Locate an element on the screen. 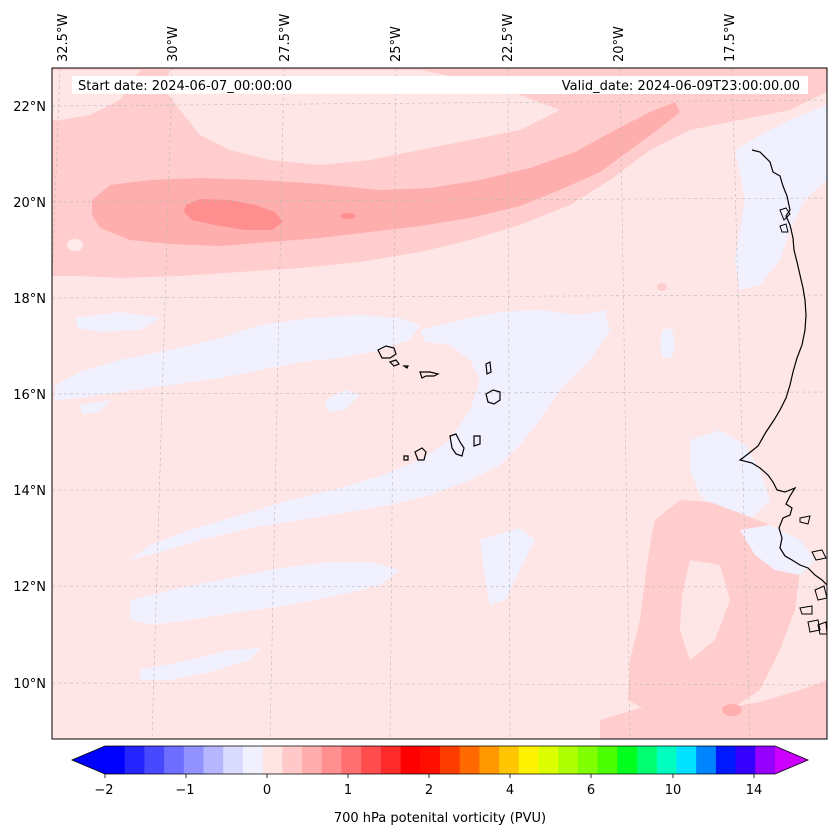 Image resolution: width=837 pixels, height=836 pixels. colorbar-tick-label: 6 is located at coordinates (591, 790).